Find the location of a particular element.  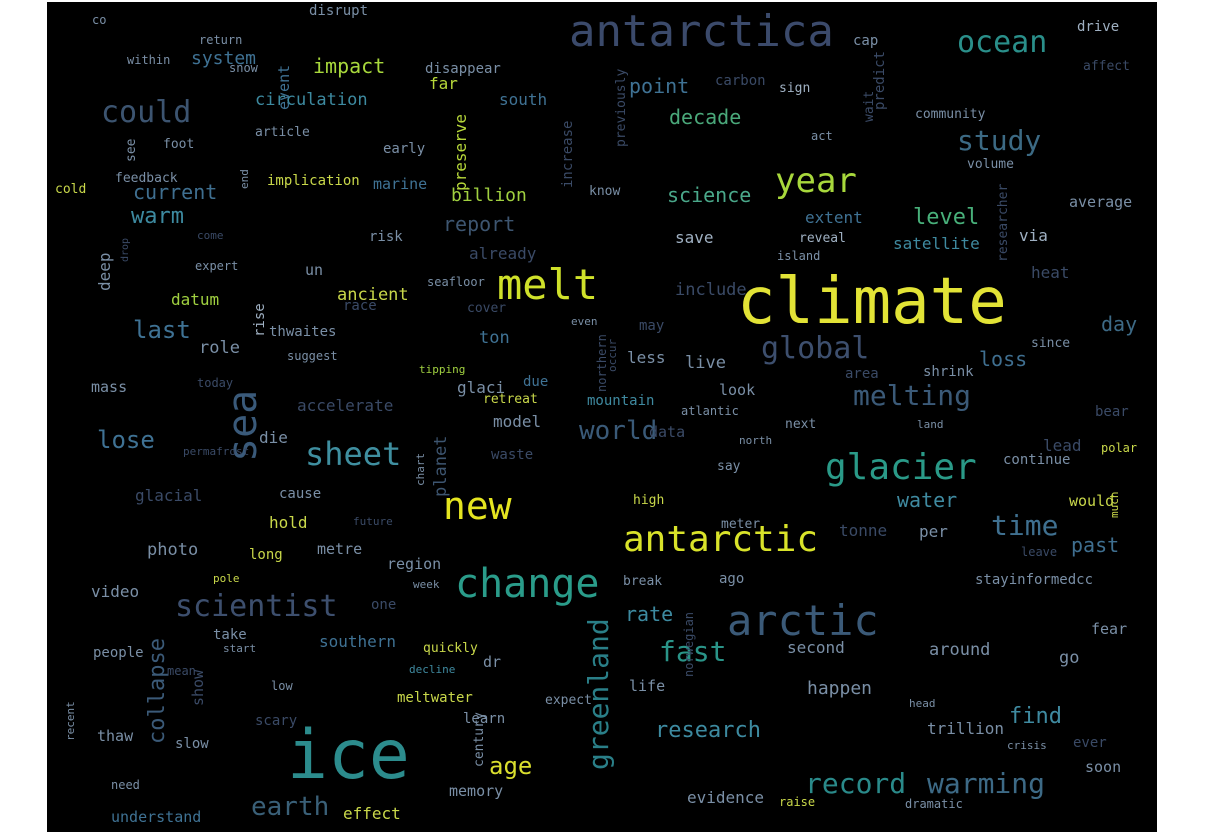

word-risk: risk is located at coordinates (386, 237).